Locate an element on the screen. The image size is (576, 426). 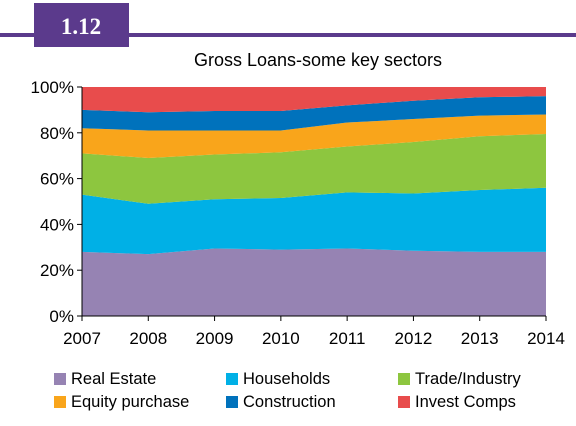
figure-number-badge is located at coordinates (81, 25).